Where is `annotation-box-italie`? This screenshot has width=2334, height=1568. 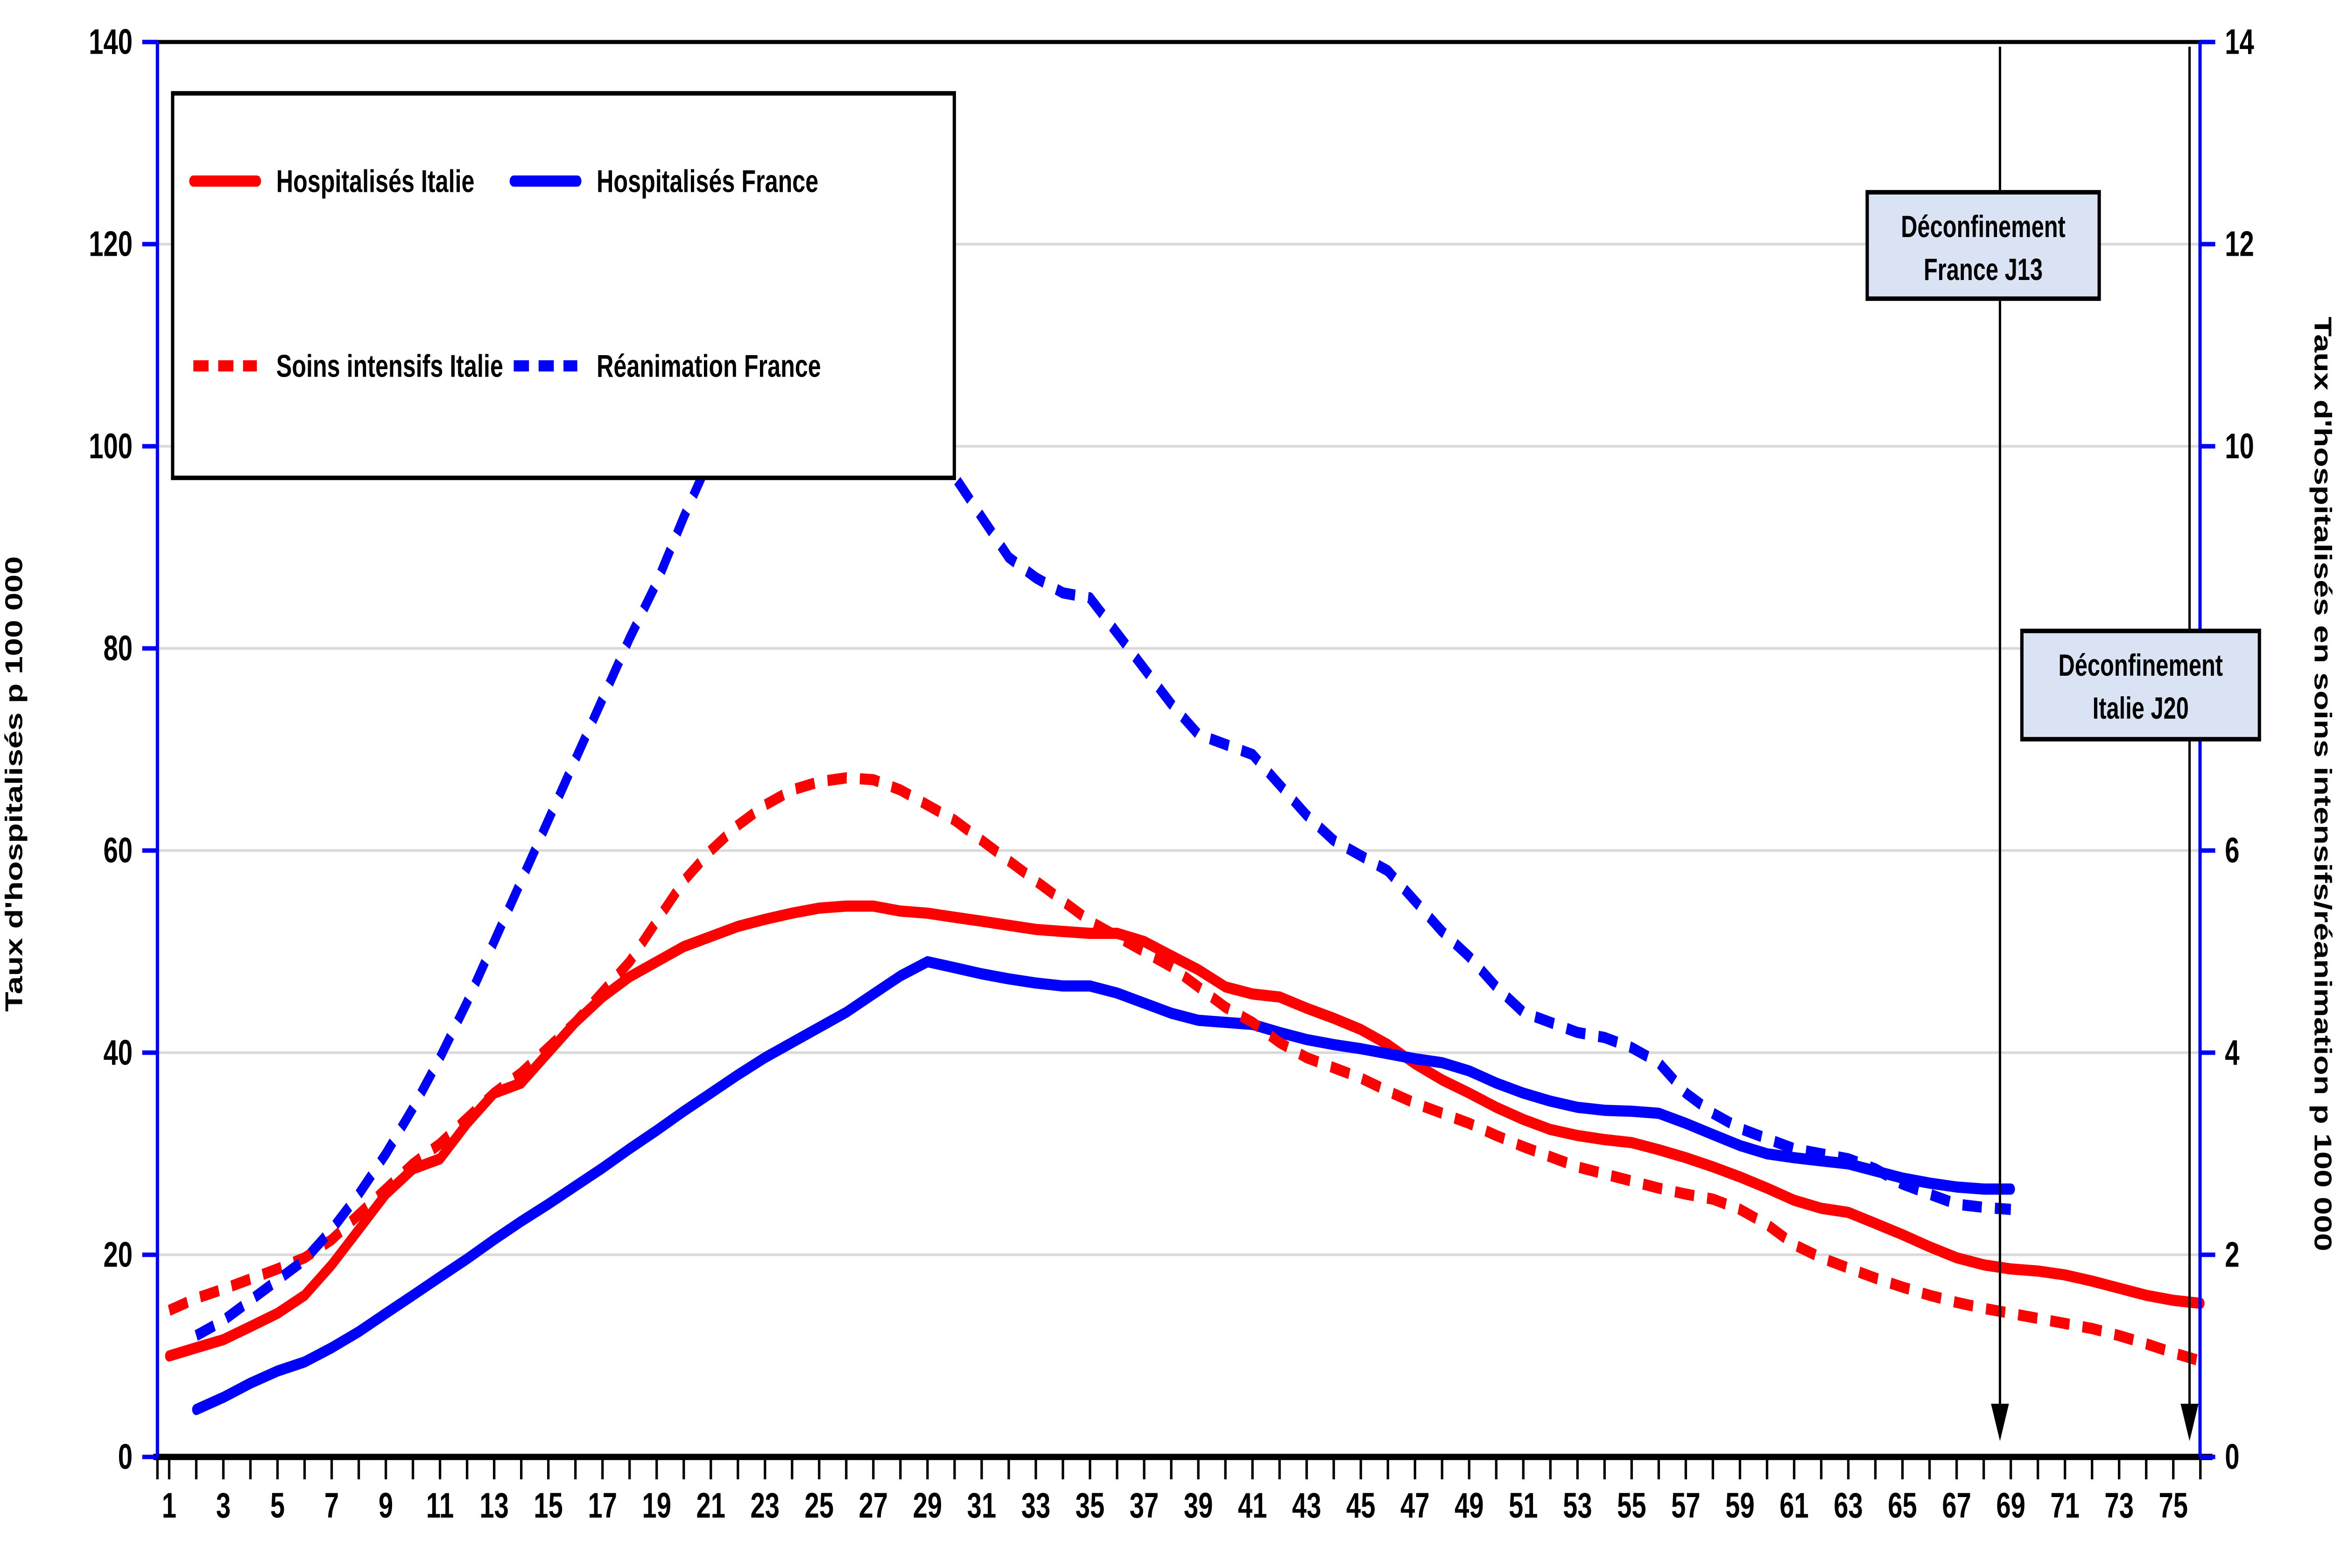
annotation-box-italie is located at coordinates (2140, 685).